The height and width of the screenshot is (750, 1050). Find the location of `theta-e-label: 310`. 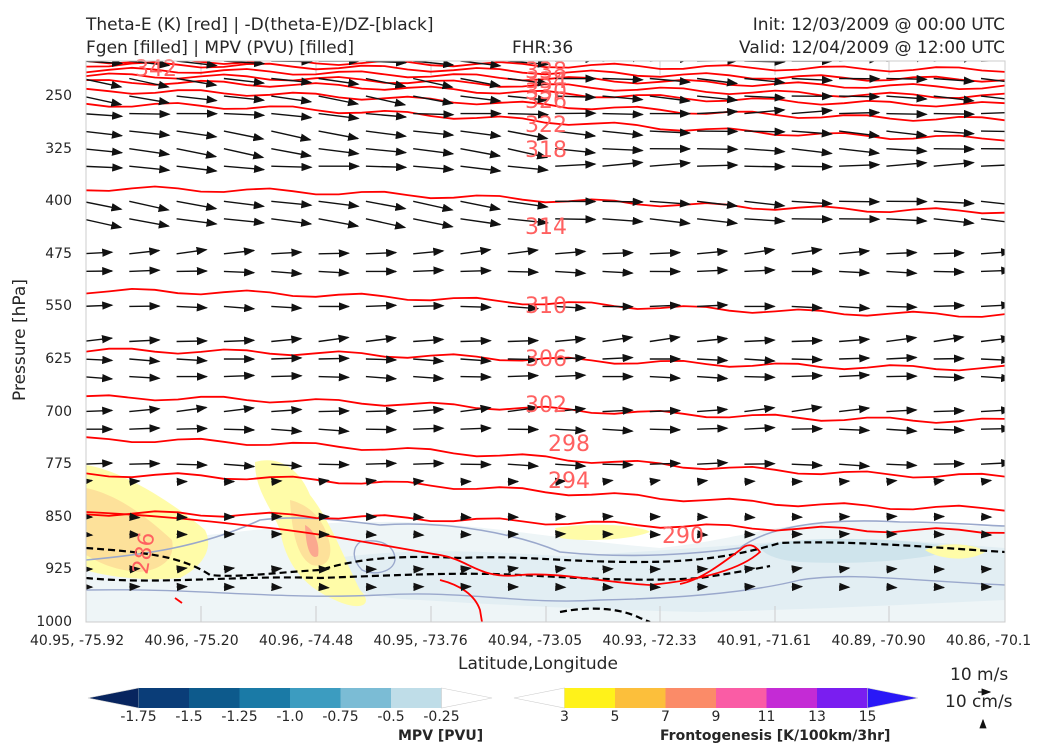

theta-e-label: 310 is located at coordinates (546, 306).